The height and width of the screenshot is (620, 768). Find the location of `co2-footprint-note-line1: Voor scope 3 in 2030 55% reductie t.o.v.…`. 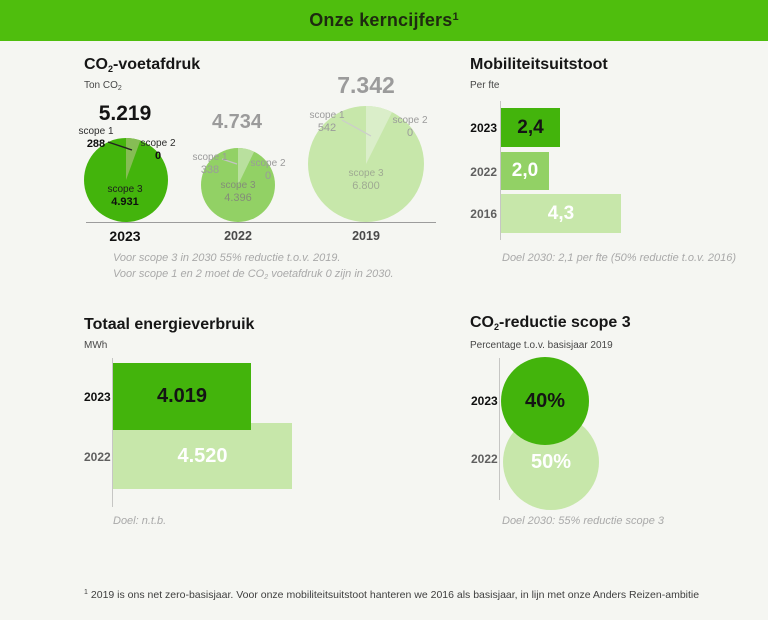

co2-footprint-note-line1: Voor scope 3 in 2030 55% reductie t.o.v.… is located at coordinates (227, 258).